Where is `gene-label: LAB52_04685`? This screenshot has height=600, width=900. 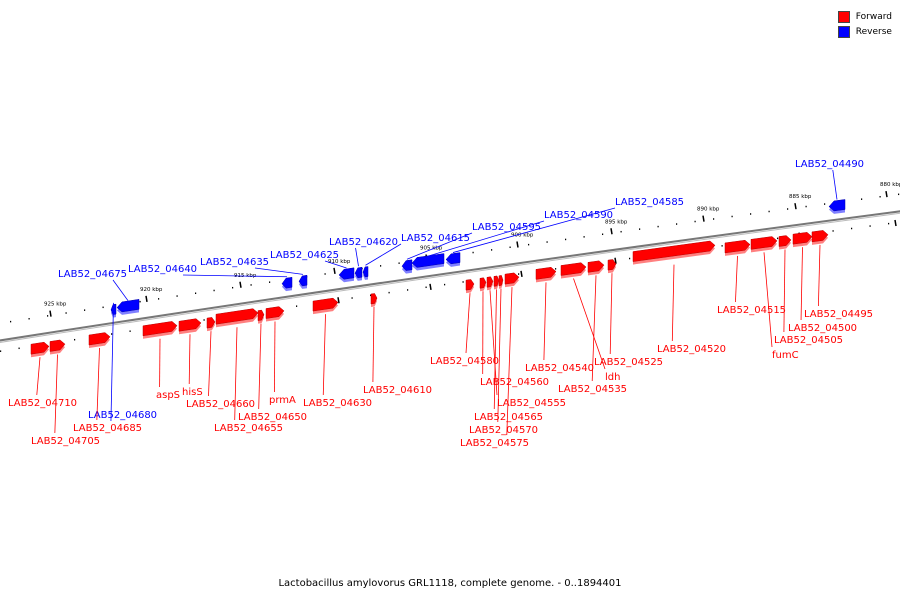
gene-label: LAB52_04685 is located at coordinates (107, 428).